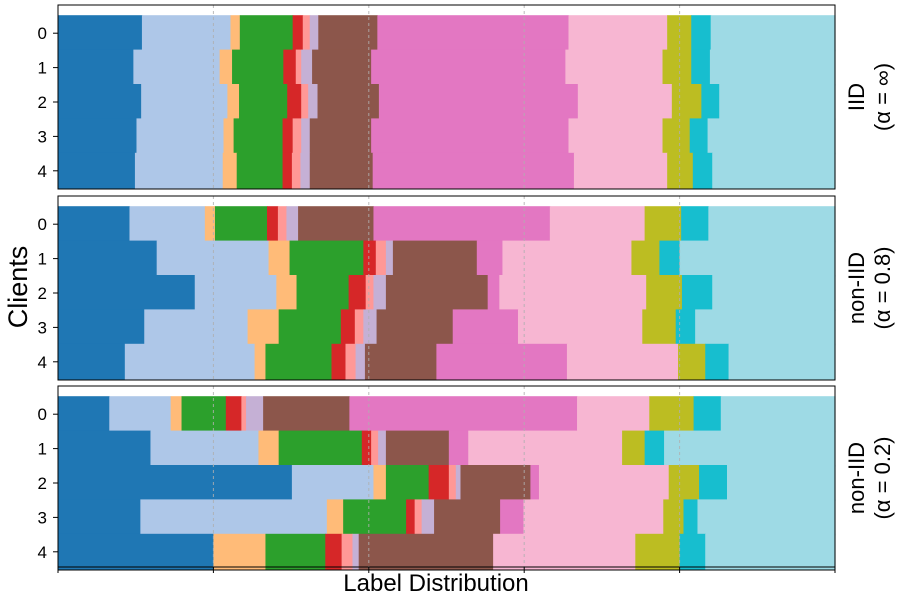 The image size is (897, 604). What do you see at coordinates (306, 414) in the screenshot?
I see `bar-segment-p2-c0-l7` at bounding box center [306, 414].